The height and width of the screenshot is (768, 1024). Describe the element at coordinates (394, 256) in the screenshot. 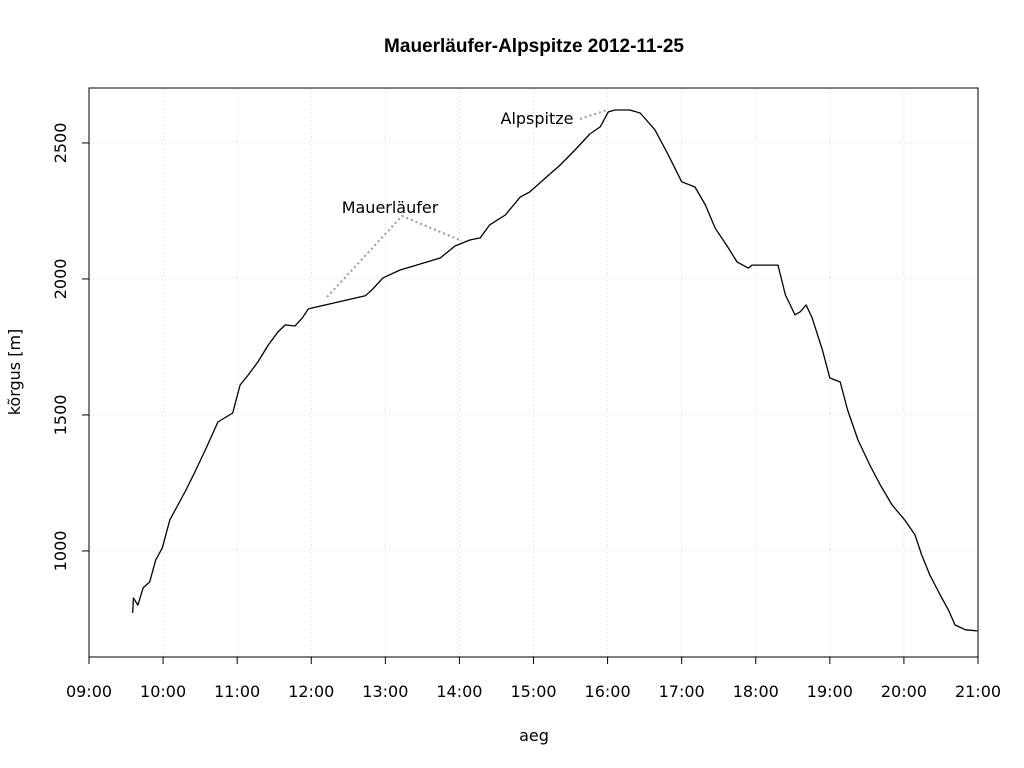

I see `annotation-leader` at that location.